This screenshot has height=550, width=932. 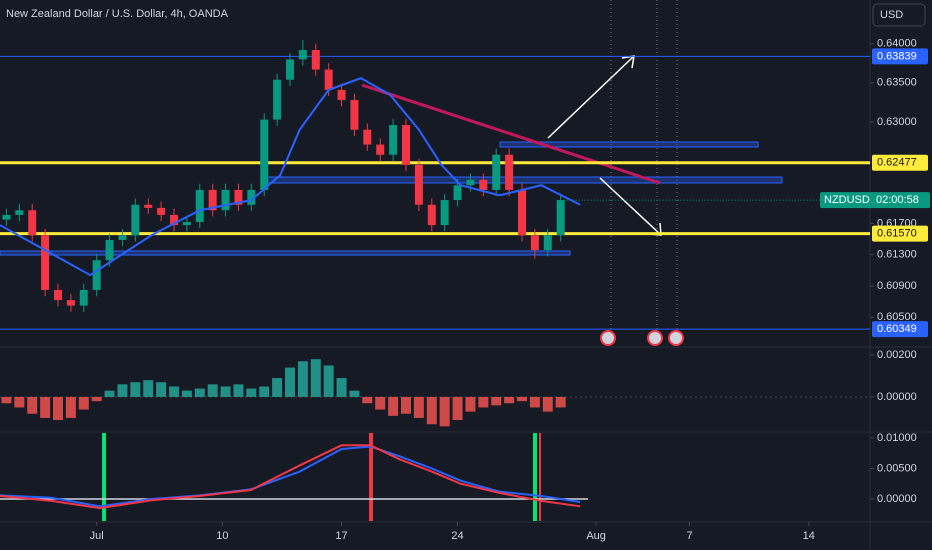 I want to click on price-level-label: 0.61570, so click(x=897, y=234).